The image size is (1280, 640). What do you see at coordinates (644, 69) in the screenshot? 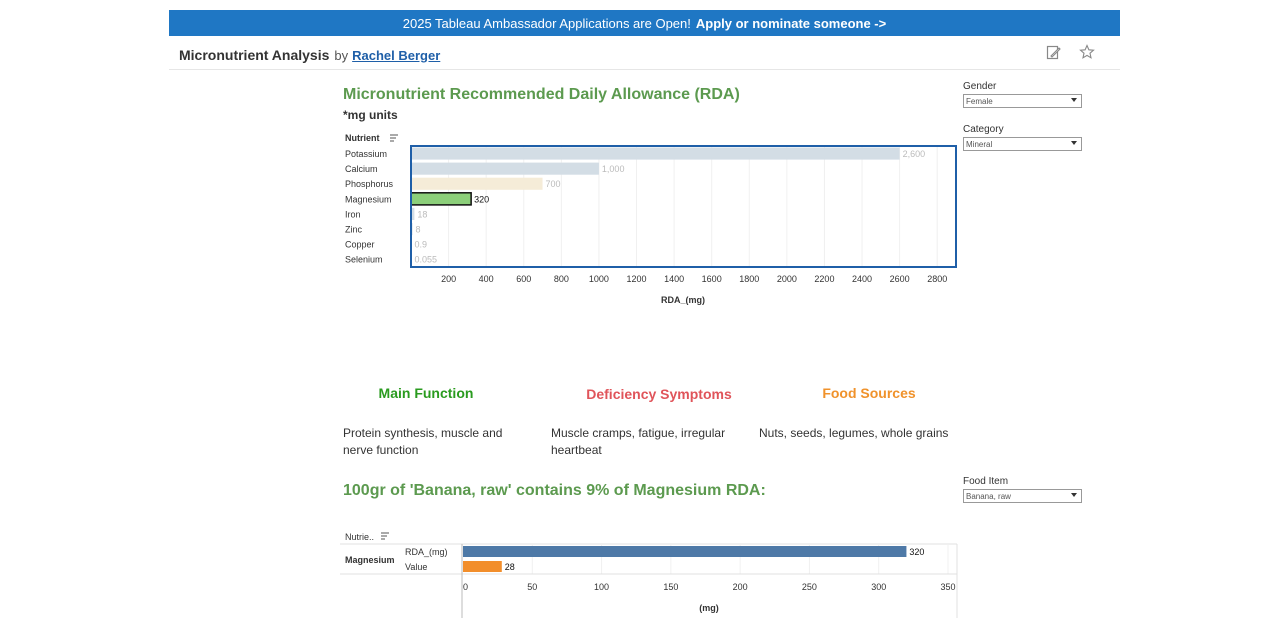
I see `header-divider` at bounding box center [644, 69].